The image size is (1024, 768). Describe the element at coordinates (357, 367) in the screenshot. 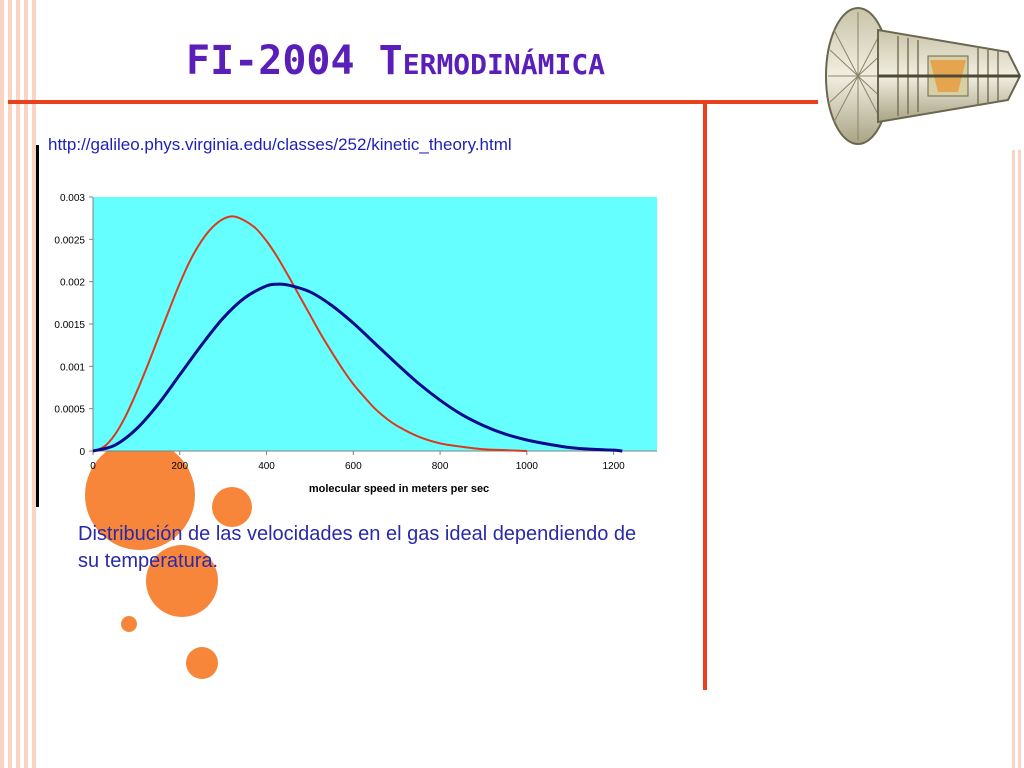

I see `series-line-high-temperature` at that location.